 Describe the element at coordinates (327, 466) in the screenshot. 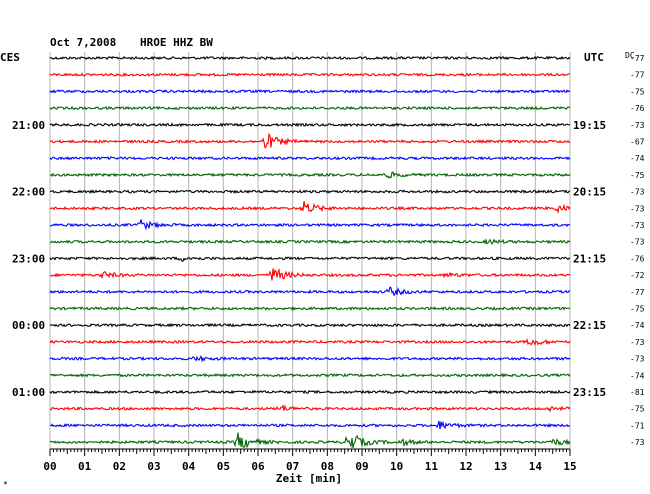

I see `x-axis-tick-label: 08` at that location.